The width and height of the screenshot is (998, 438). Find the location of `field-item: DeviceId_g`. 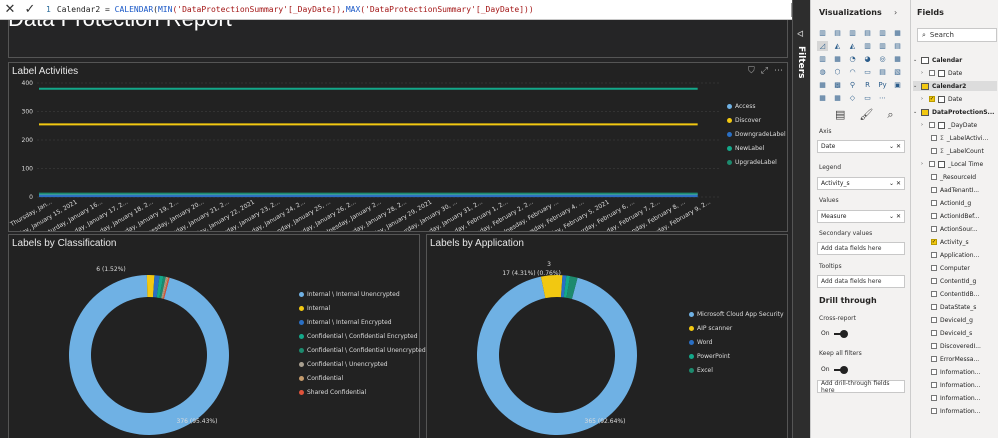

field-item: DeviceId_g is located at coordinates (952, 320).